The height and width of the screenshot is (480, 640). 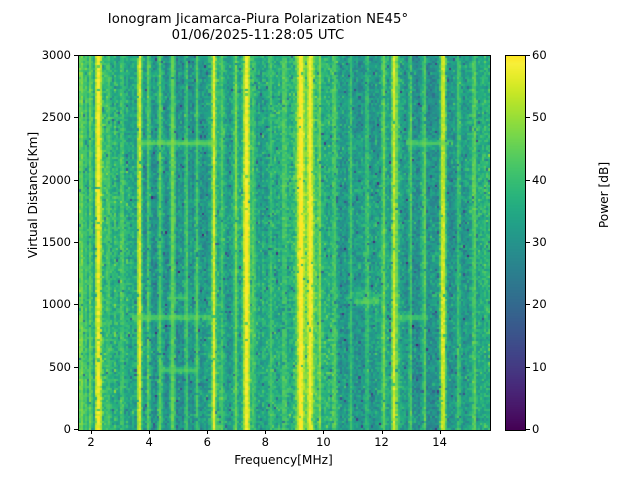 What do you see at coordinates (539, 179) in the screenshot?
I see `colorbar-tick-label: 40` at bounding box center [539, 179].